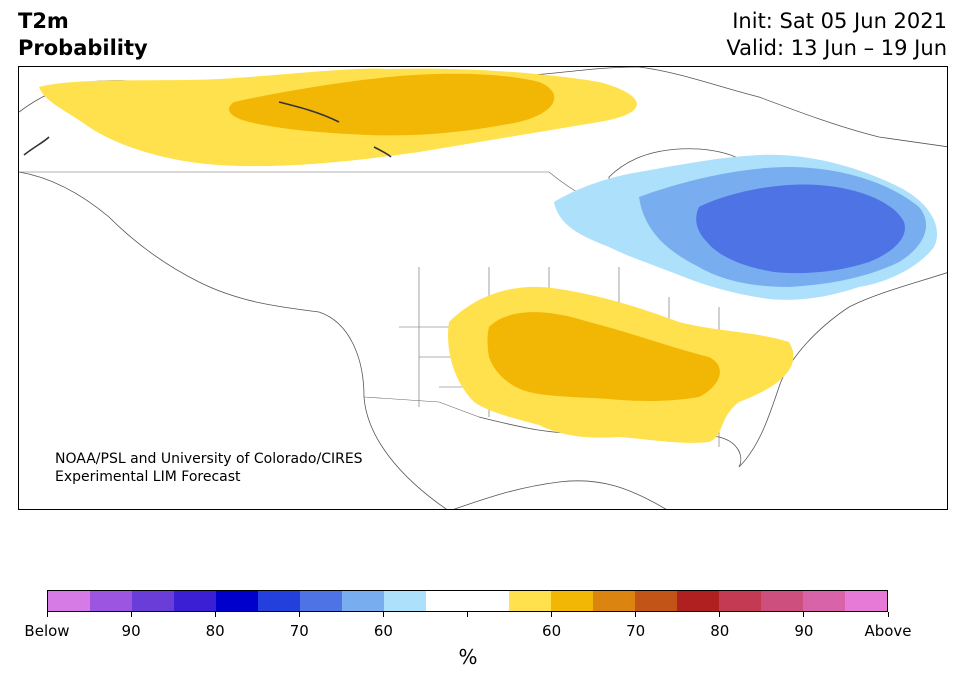 This screenshot has width=959, height=680. I want to click on colorbar-ticks, so click(467, 616).